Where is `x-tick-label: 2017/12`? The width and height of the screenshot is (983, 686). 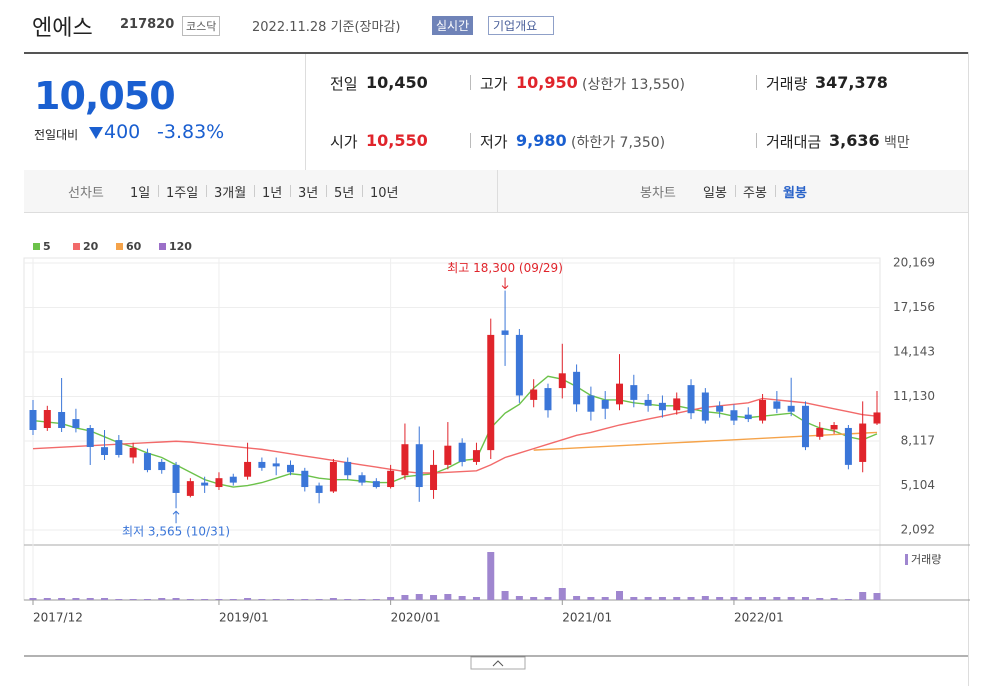
x-tick-label: 2017/12 is located at coordinates (58, 618).